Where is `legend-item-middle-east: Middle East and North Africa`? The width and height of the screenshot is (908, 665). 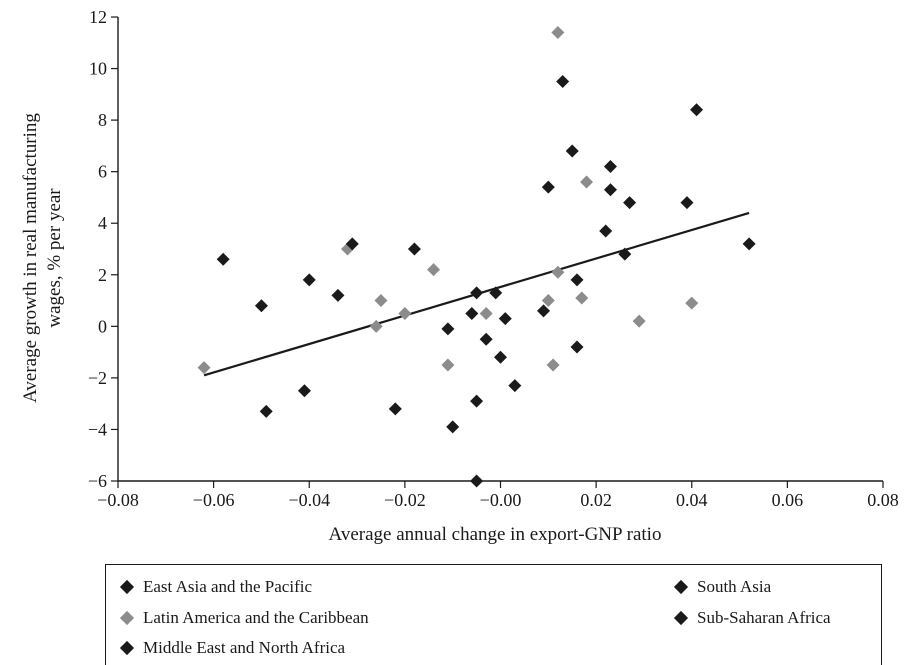
legend-item-middle-east: Middle East and North Africa is located at coordinates (232, 648).